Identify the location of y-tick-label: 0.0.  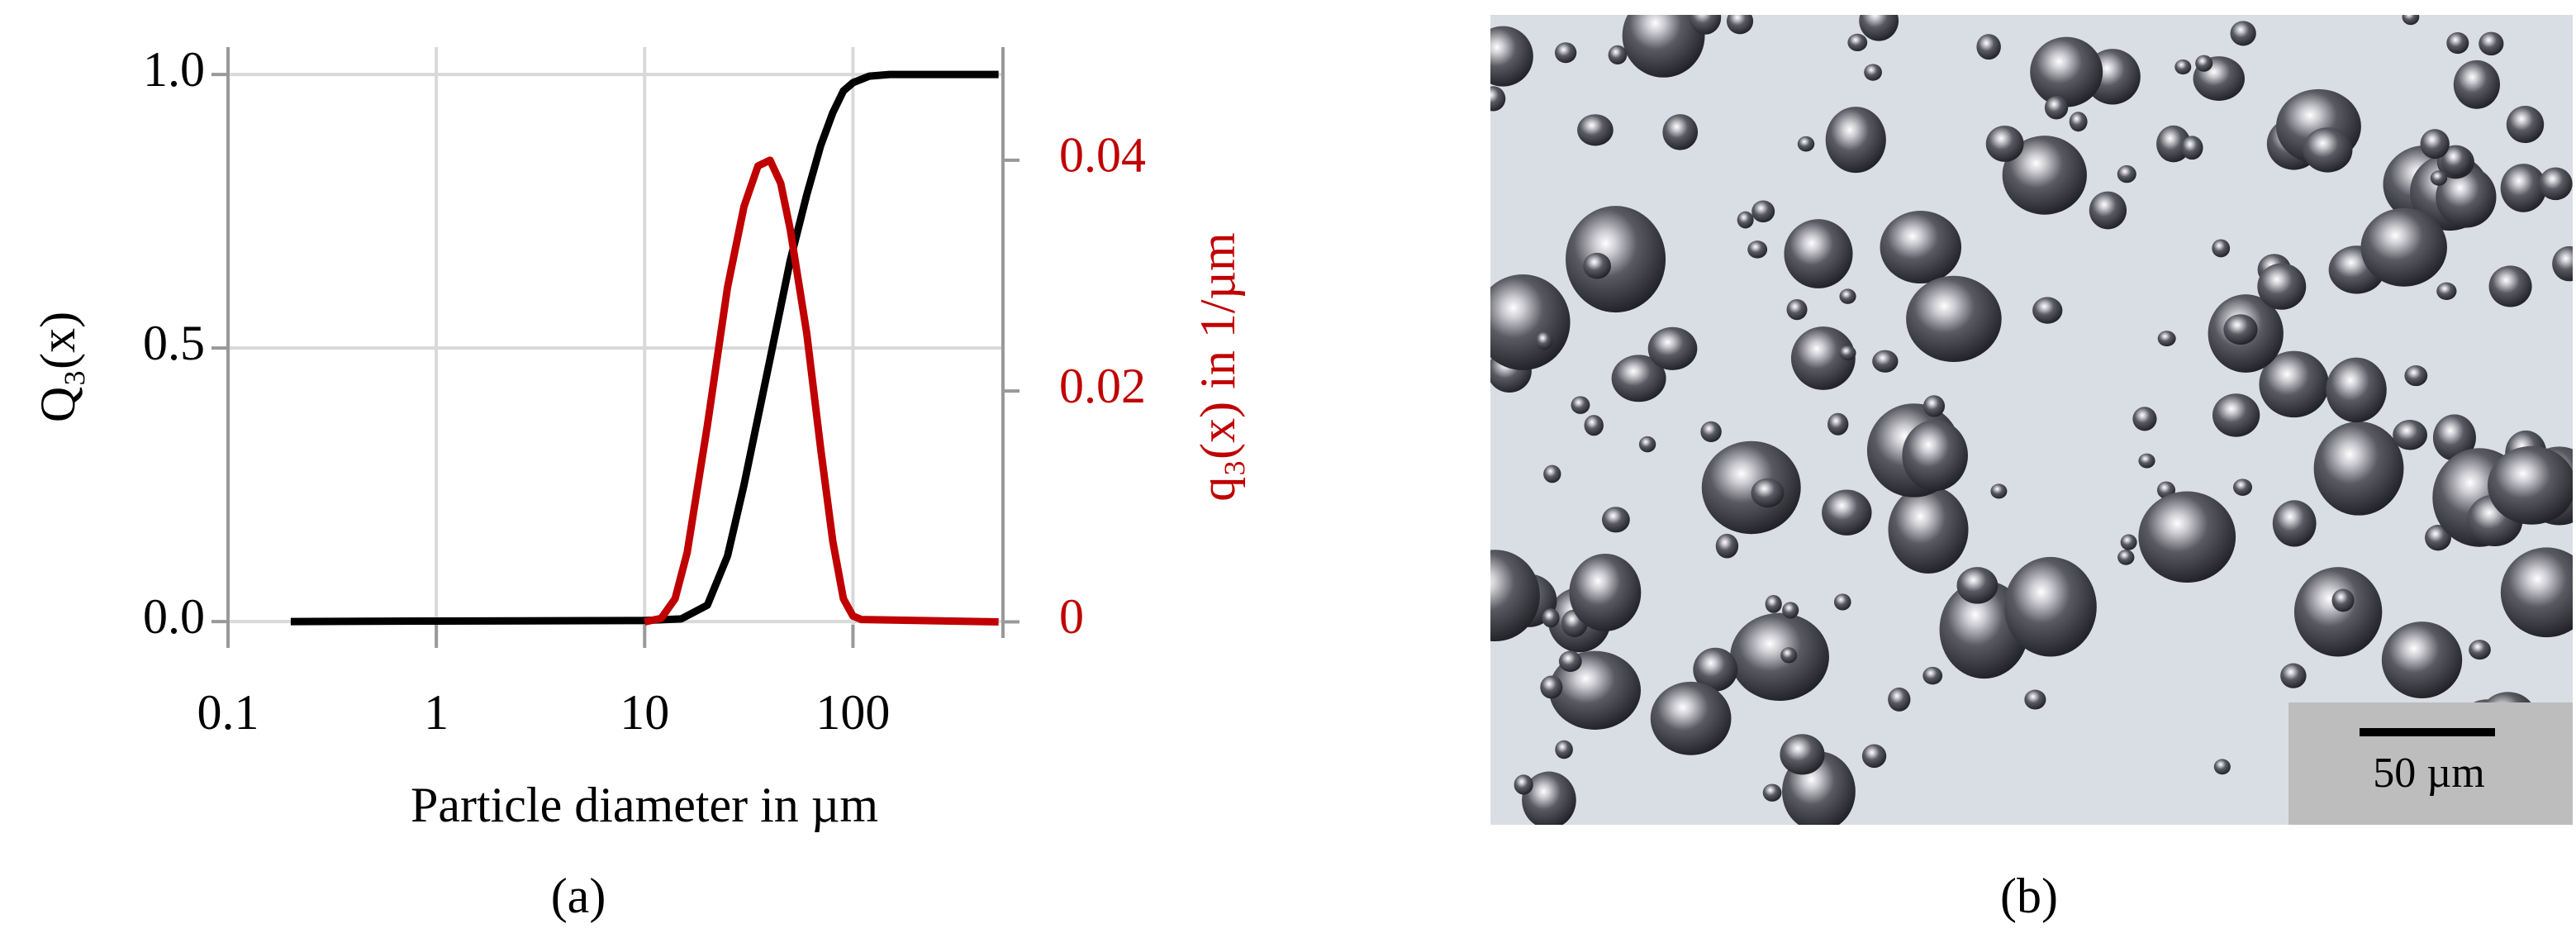
(174, 616).